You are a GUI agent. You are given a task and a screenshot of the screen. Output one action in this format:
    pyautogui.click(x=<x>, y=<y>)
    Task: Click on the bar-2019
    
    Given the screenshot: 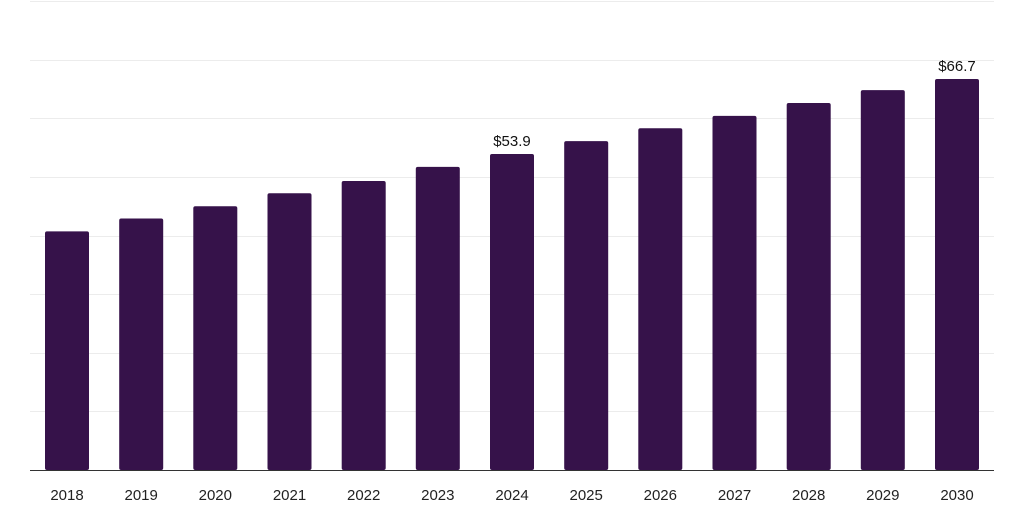 What is the action you would take?
    pyautogui.click(x=141, y=344)
    